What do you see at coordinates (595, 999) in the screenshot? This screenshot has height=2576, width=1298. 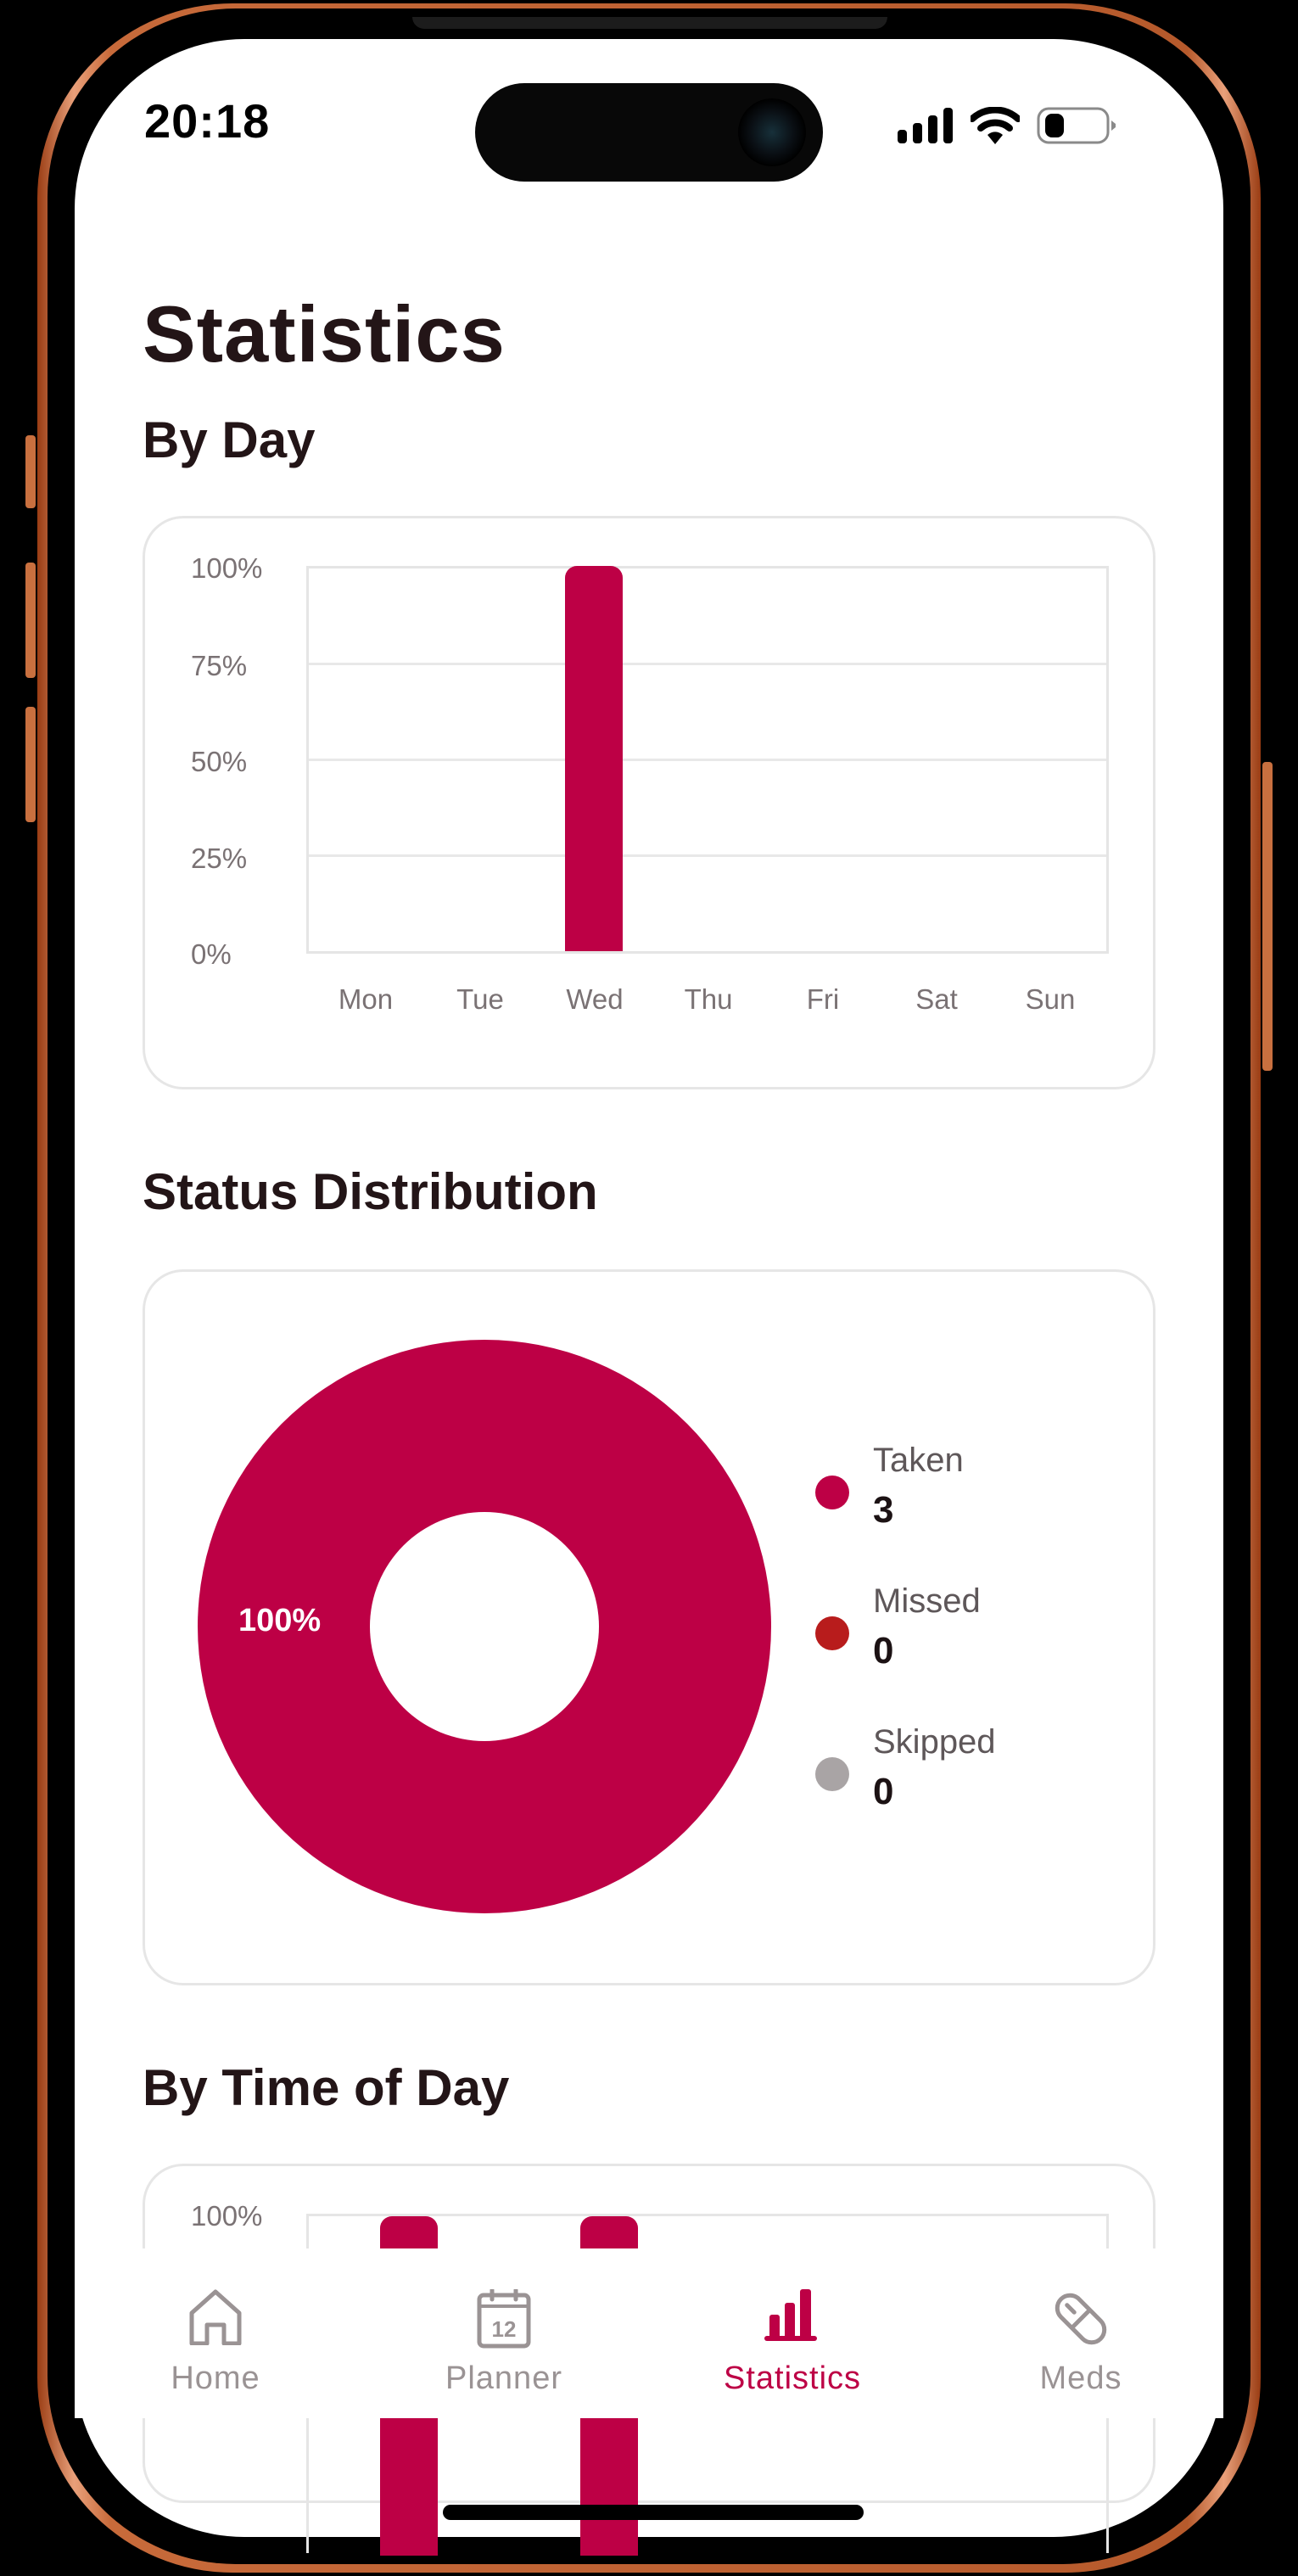 I see `x-tick-label: Wed` at bounding box center [595, 999].